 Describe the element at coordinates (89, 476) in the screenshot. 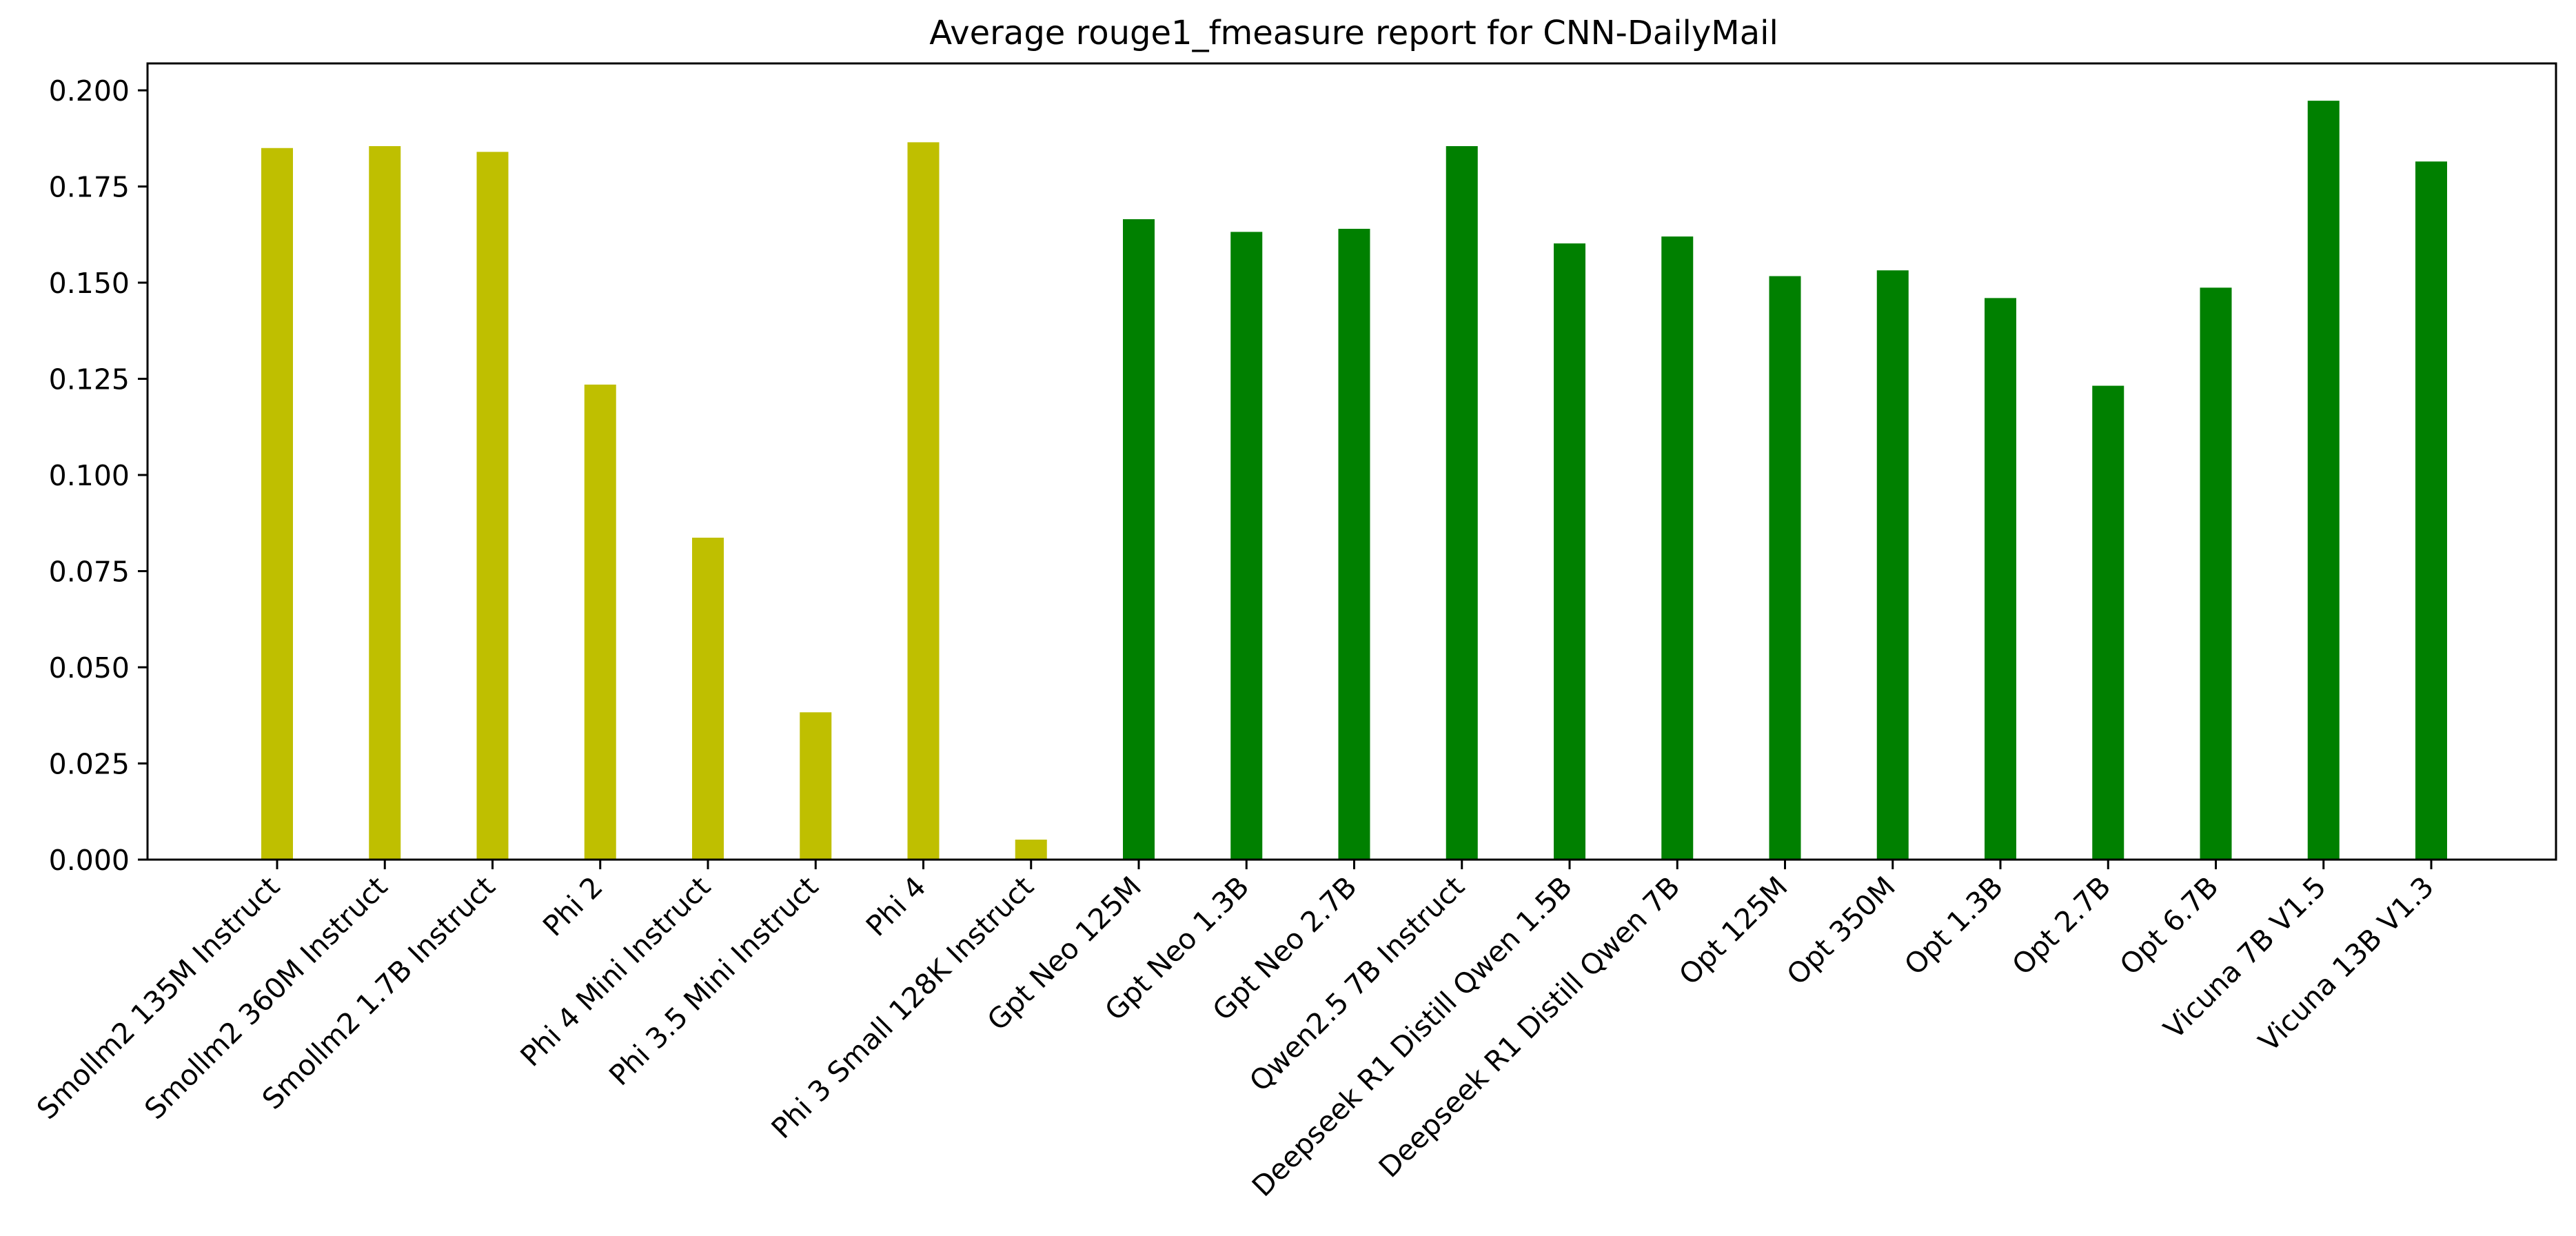

I see `y-tick-label: 0.100` at that location.